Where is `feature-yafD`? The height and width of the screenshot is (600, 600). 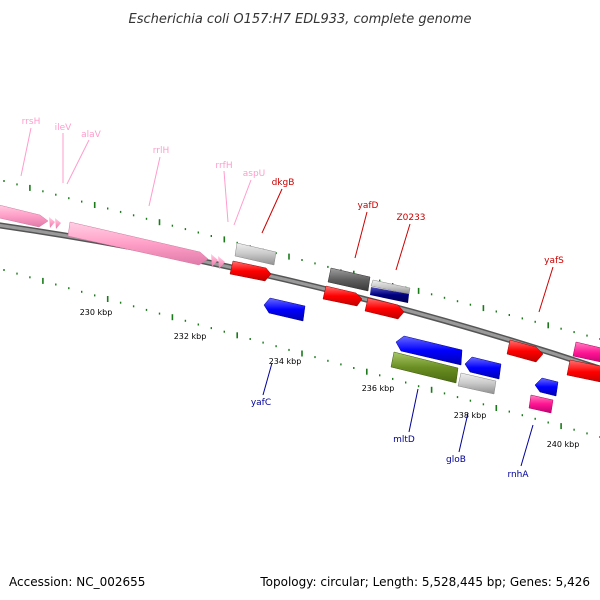 feature-yafD is located at coordinates (342, 296).